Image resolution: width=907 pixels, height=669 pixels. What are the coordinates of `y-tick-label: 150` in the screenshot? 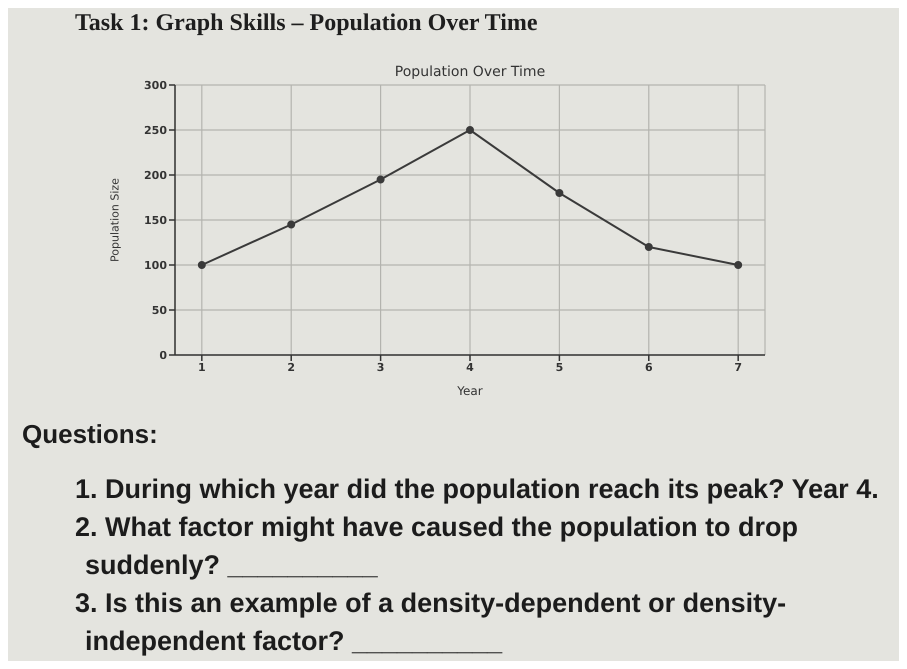 It's located at (156, 220).